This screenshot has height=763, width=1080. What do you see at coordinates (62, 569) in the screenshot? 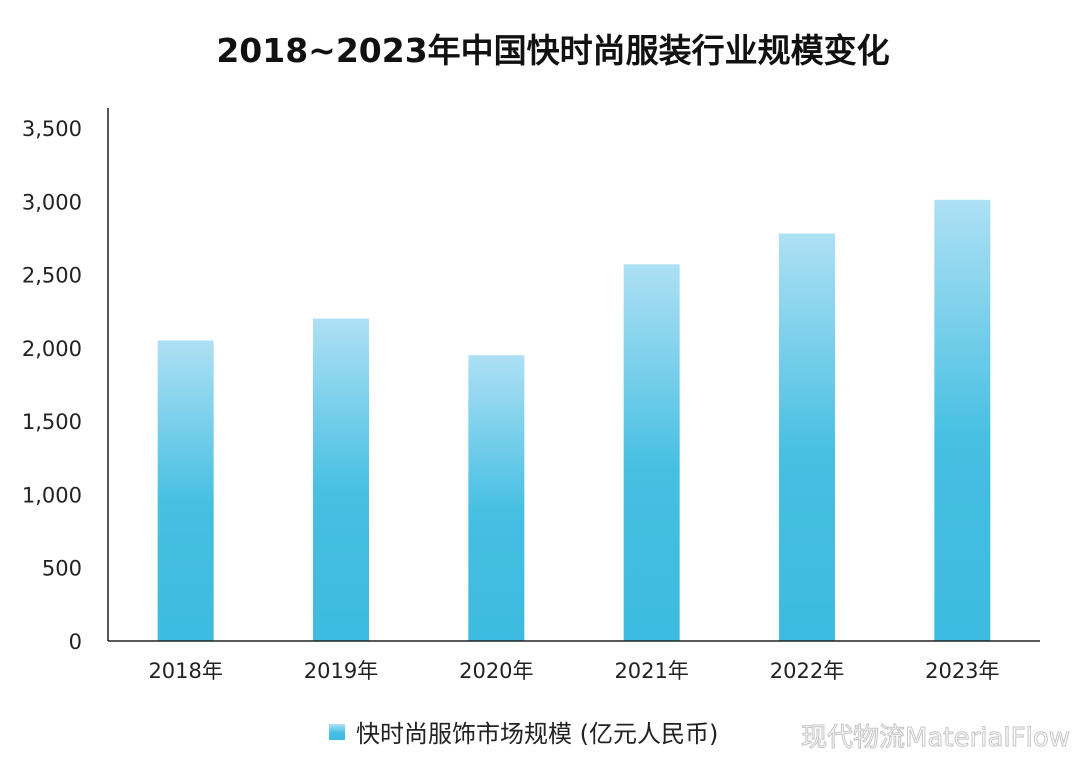
I see `y-tick-label: 500` at bounding box center [62, 569].